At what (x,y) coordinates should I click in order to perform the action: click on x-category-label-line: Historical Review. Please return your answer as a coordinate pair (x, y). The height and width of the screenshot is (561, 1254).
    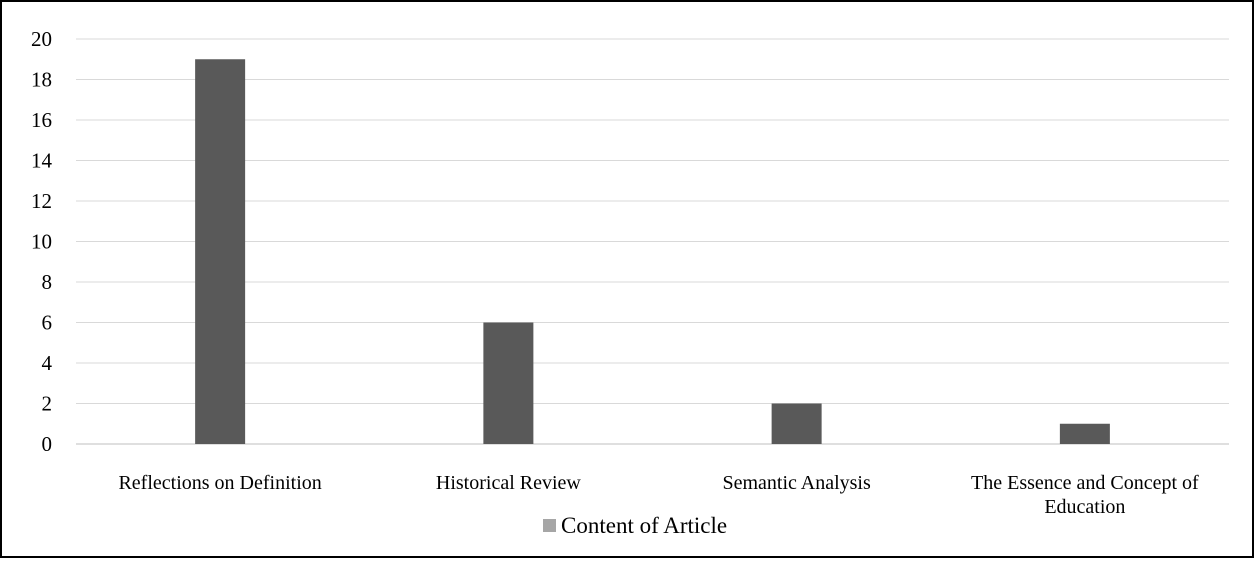
    Looking at the image, I should click on (509, 483).